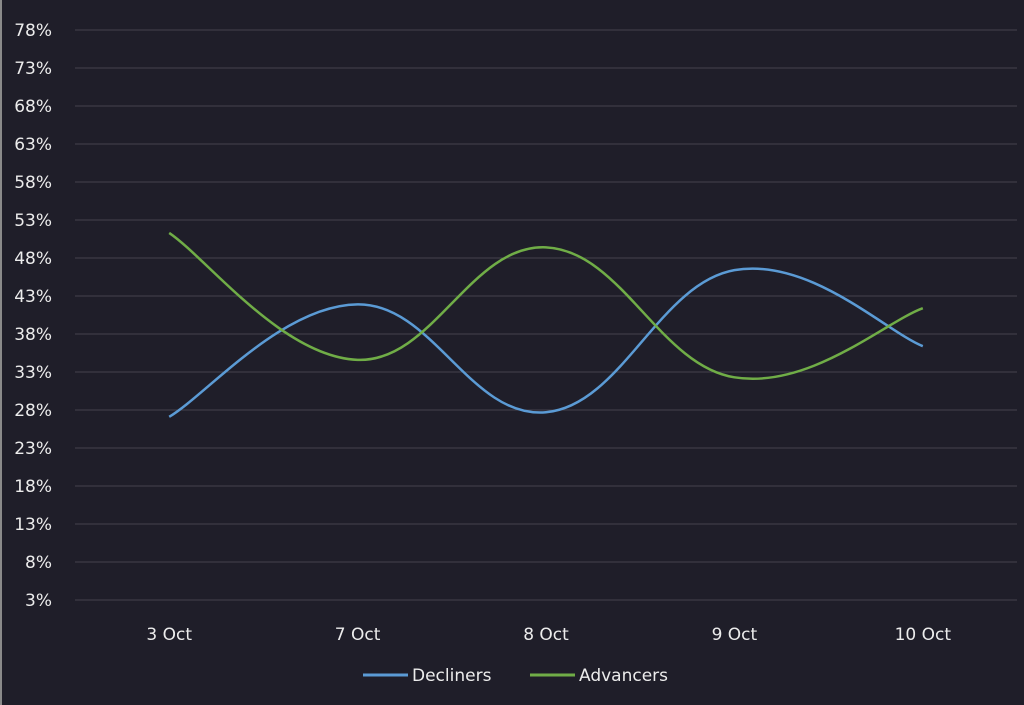  Describe the element at coordinates (169, 635) in the screenshot. I see `x-tick-label: 3 Oct` at that location.